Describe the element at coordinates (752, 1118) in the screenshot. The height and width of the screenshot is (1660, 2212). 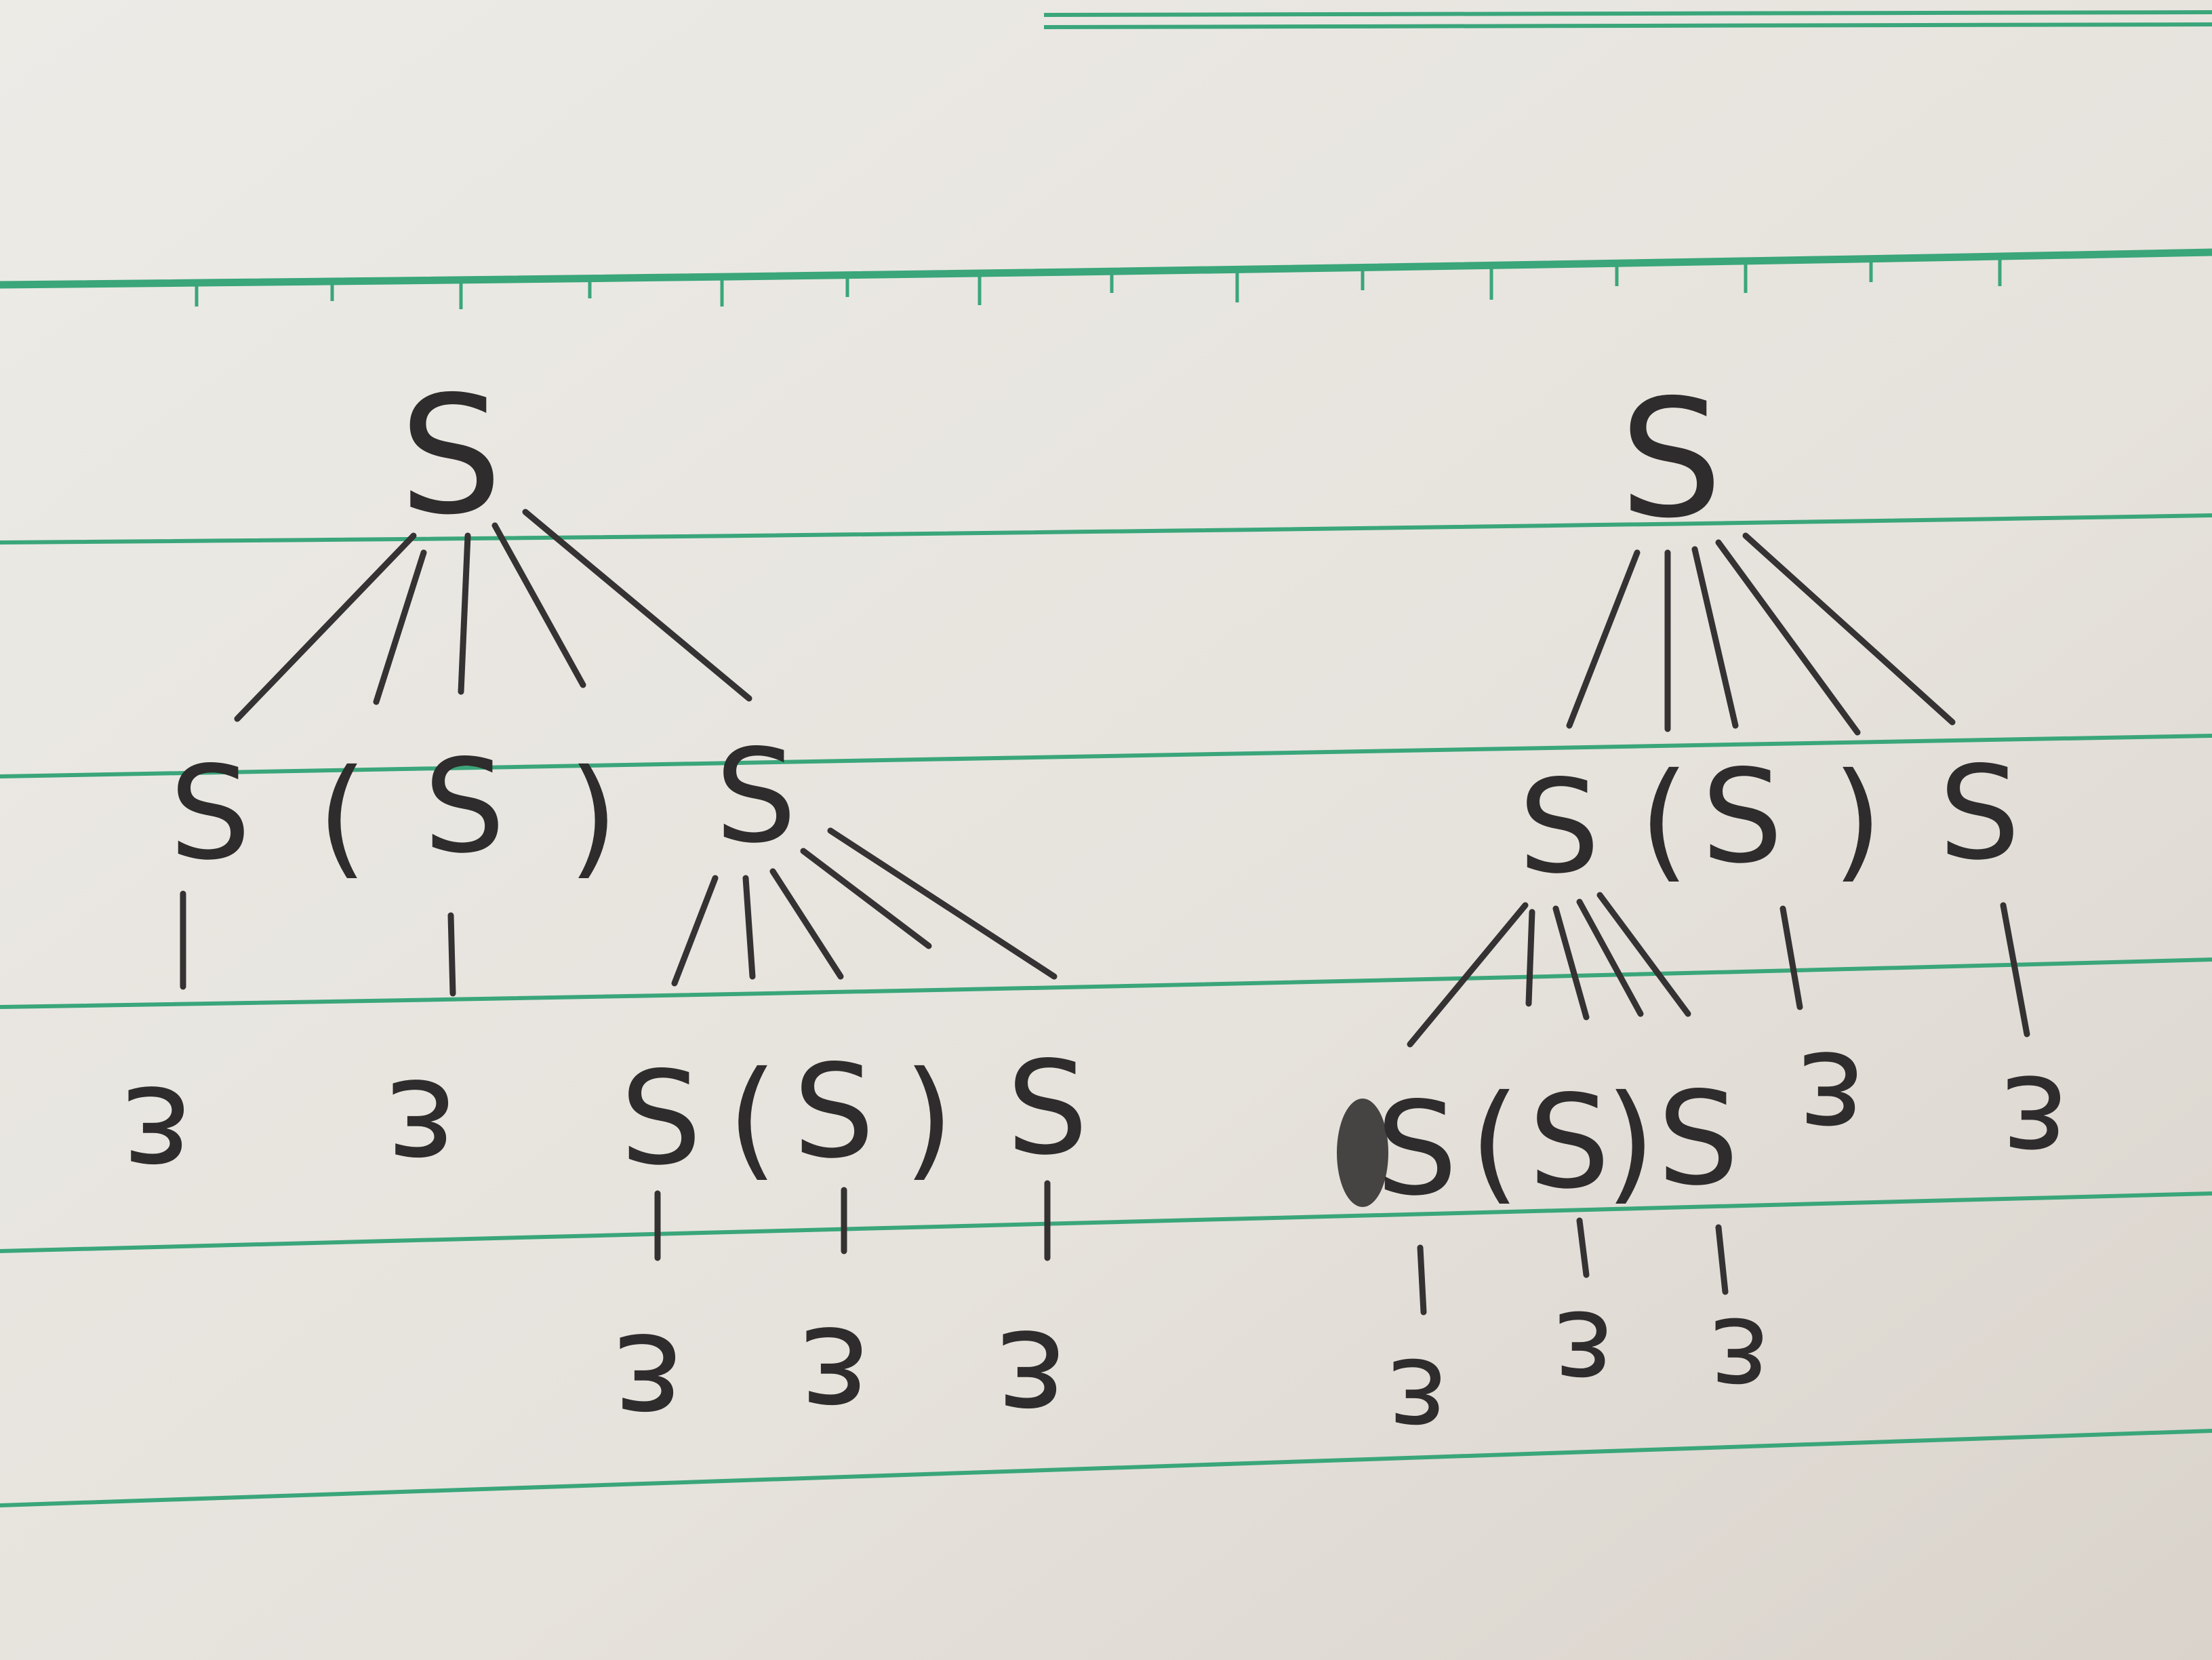
I see `tree-left-l2-lparen: (` at that location.